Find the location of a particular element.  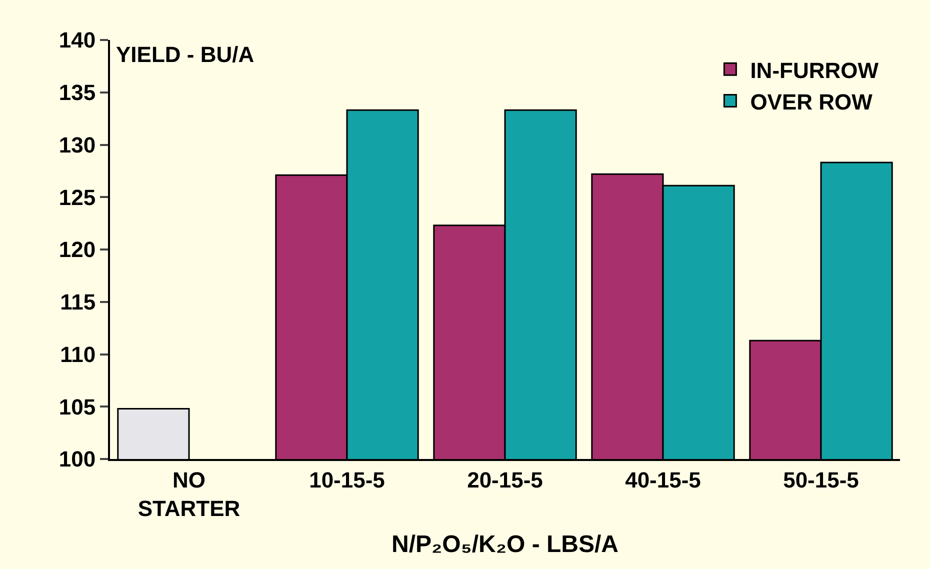

legend-label: IN-FURROW is located at coordinates (814, 70).